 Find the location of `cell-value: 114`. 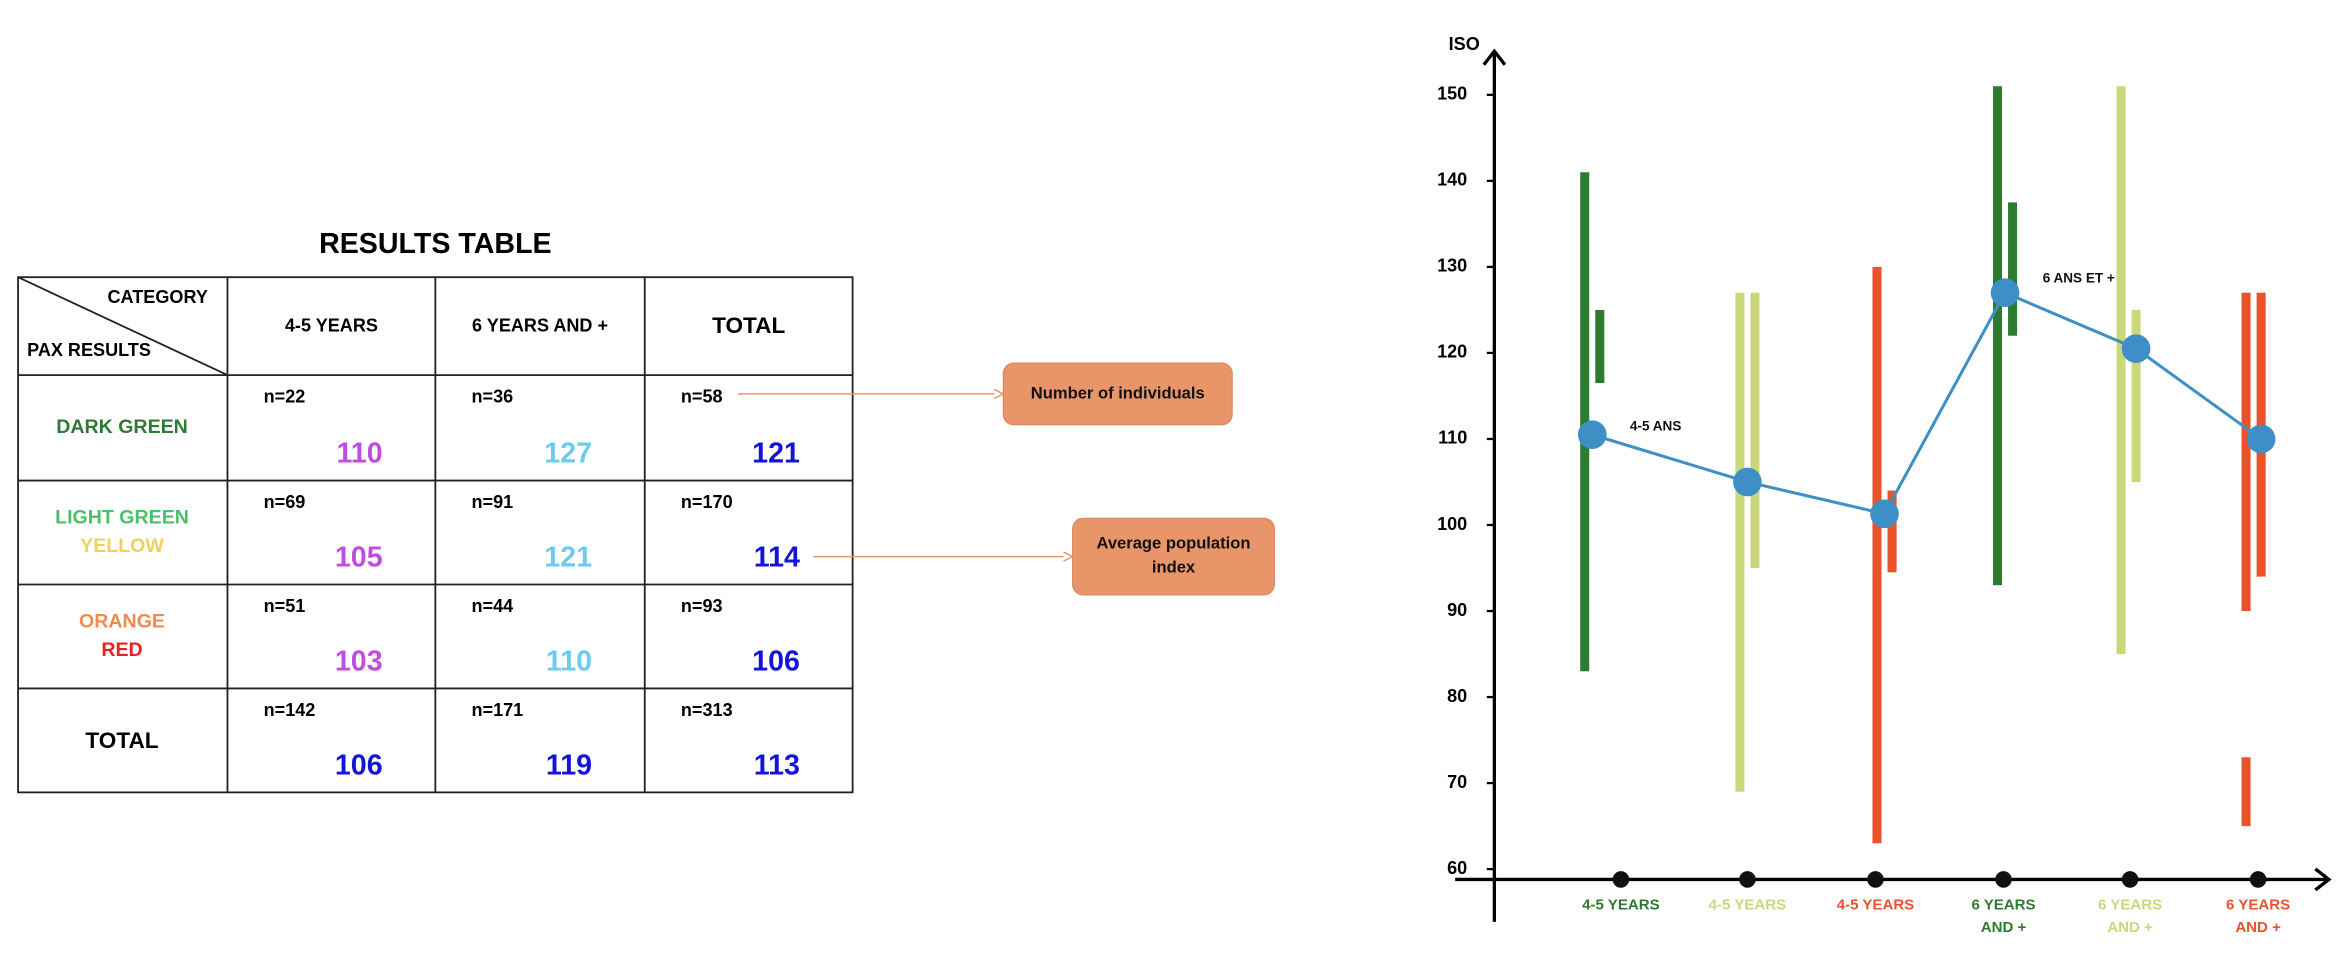

cell-value: 114 is located at coordinates (777, 557).